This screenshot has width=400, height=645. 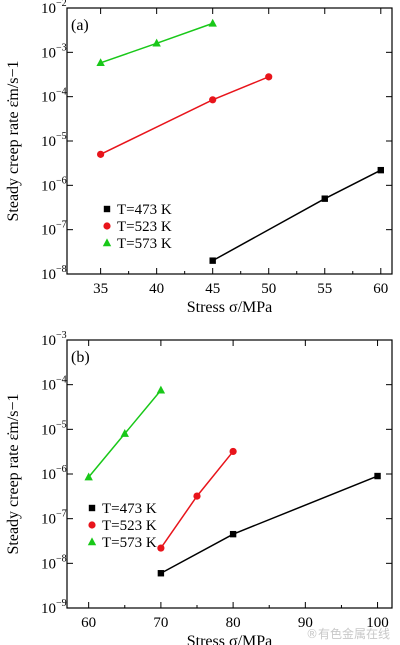 What do you see at coordinates (377, 623) in the screenshot?
I see `x-tick-label: 100` at bounding box center [377, 623].